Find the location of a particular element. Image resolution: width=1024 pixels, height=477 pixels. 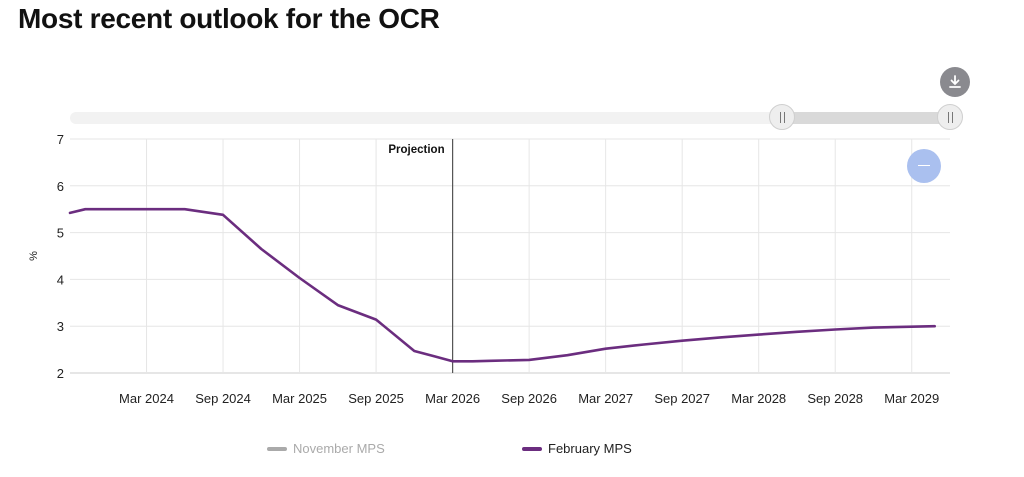

x-tick-label: Mar 2027 is located at coordinates (605, 398).